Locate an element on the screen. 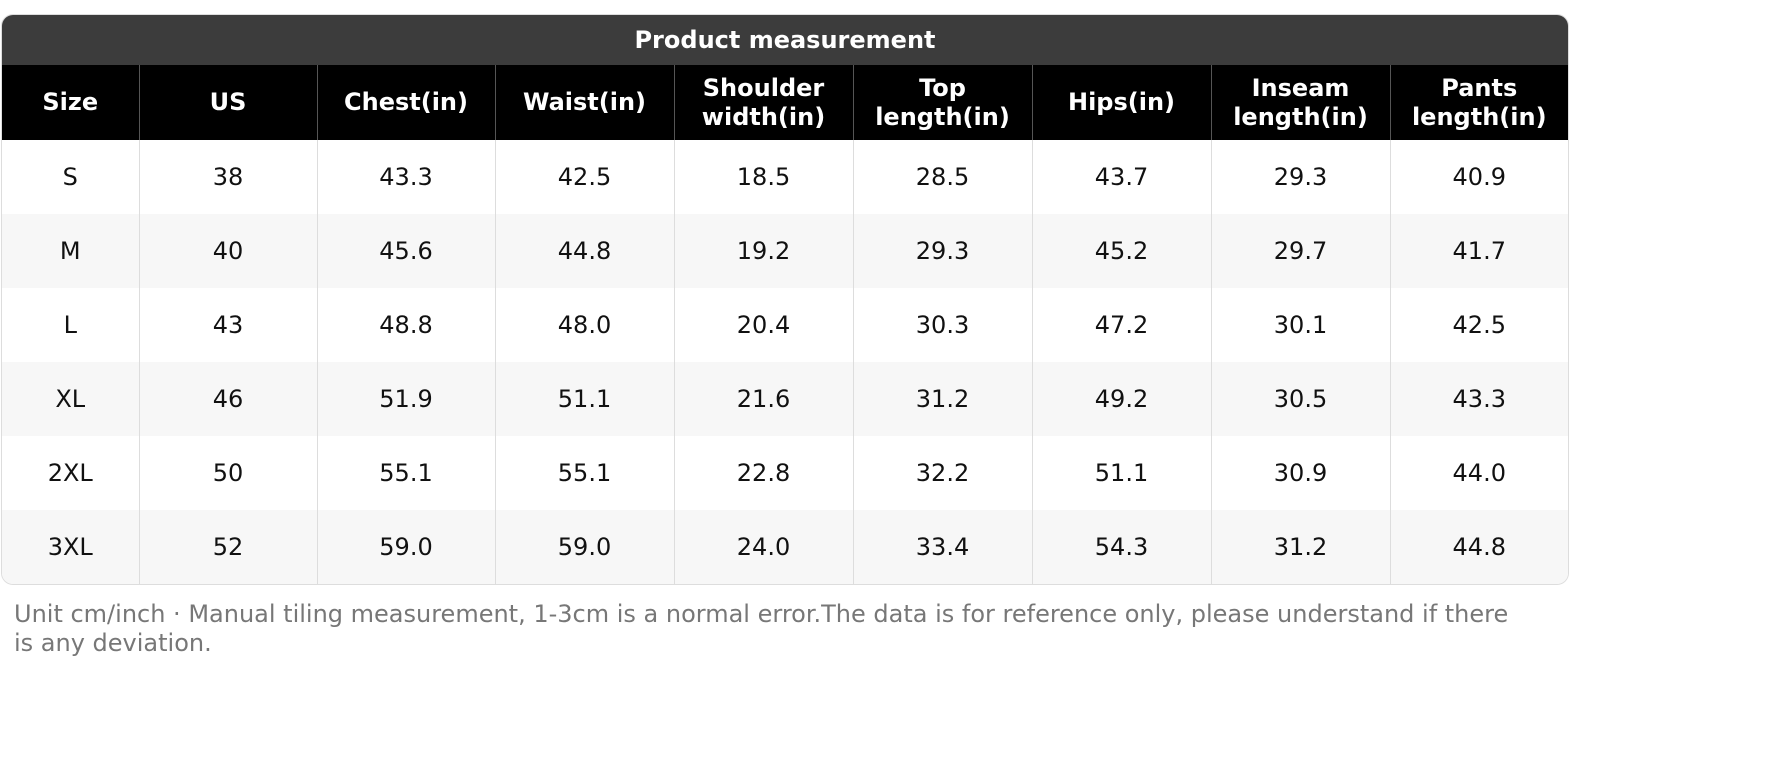 This screenshot has height=760, width=1770. table-cell: 30.9 is located at coordinates (1300, 473).